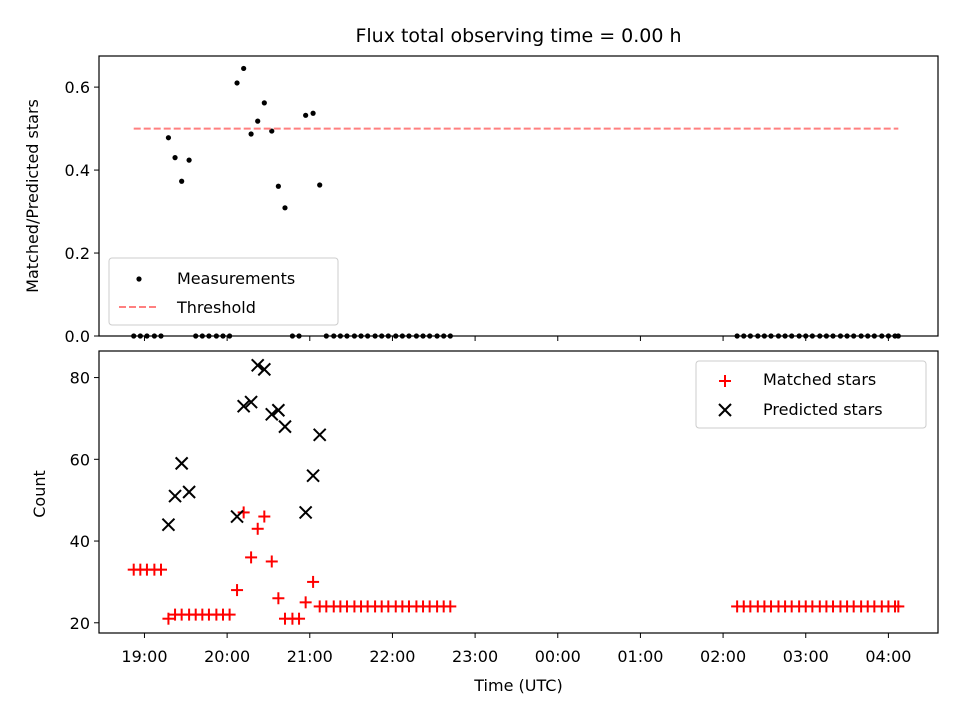 This screenshot has height=720, width=960. Describe the element at coordinates (888, 656) in the screenshot. I see `x-tick-label: 04:00` at that location.